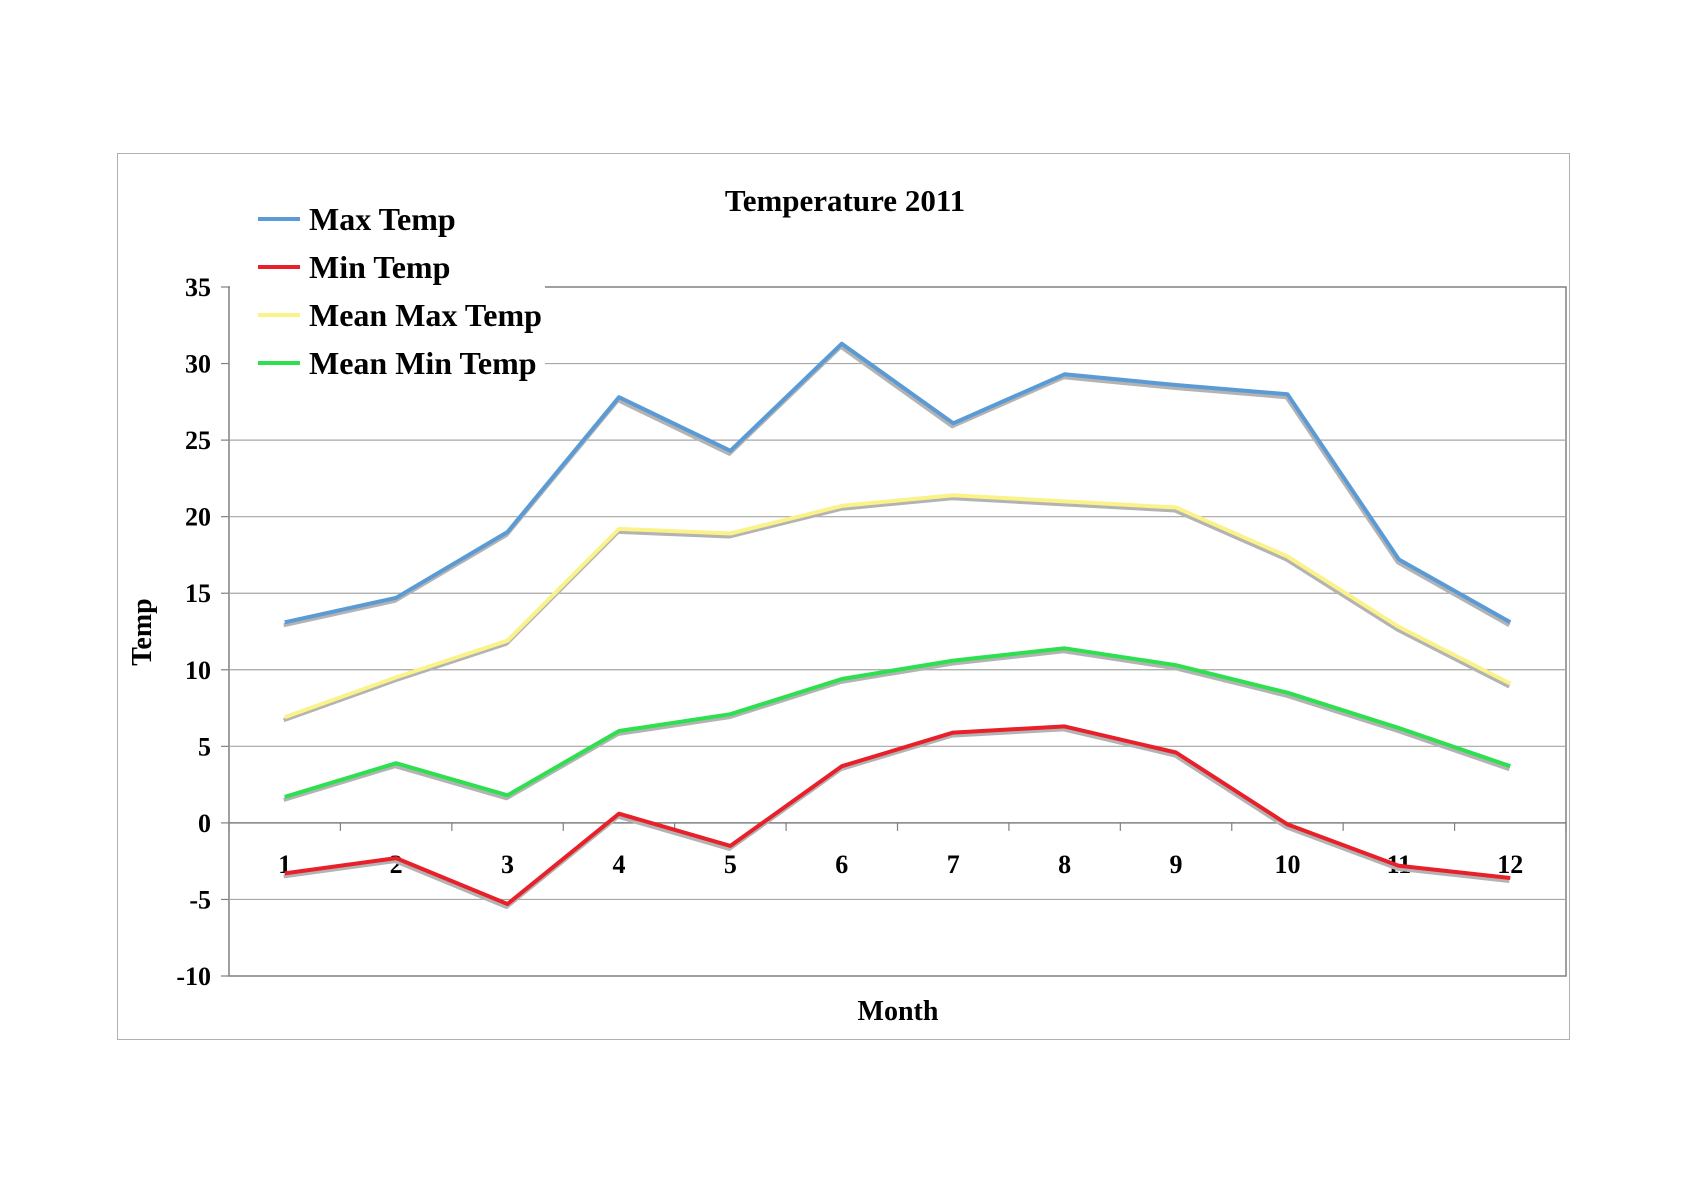 The width and height of the screenshot is (1684, 1190). I want to click on chart-title: Temperature 2011, so click(845, 200).